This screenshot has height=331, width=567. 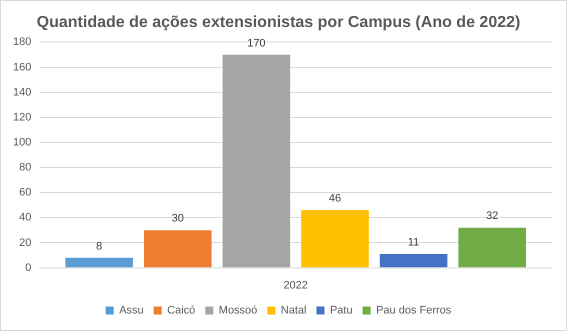 I want to click on x-tick-label: 2022, so click(x=295, y=285).